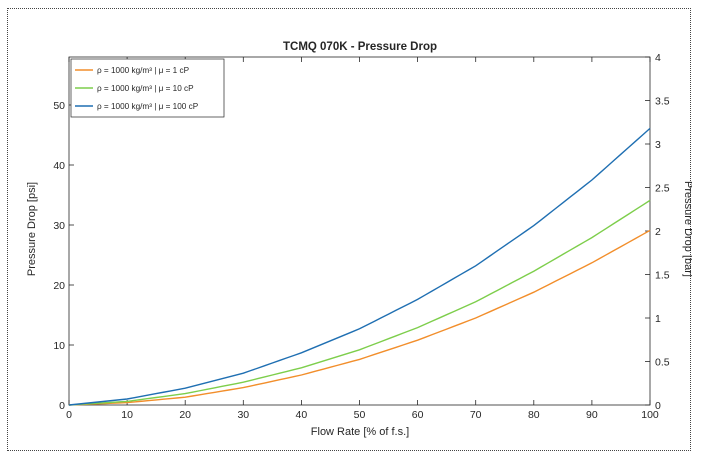  Describe the element at coordinates (69, 415) in the screenshot. I see `x-tick-label: 0` at that location.